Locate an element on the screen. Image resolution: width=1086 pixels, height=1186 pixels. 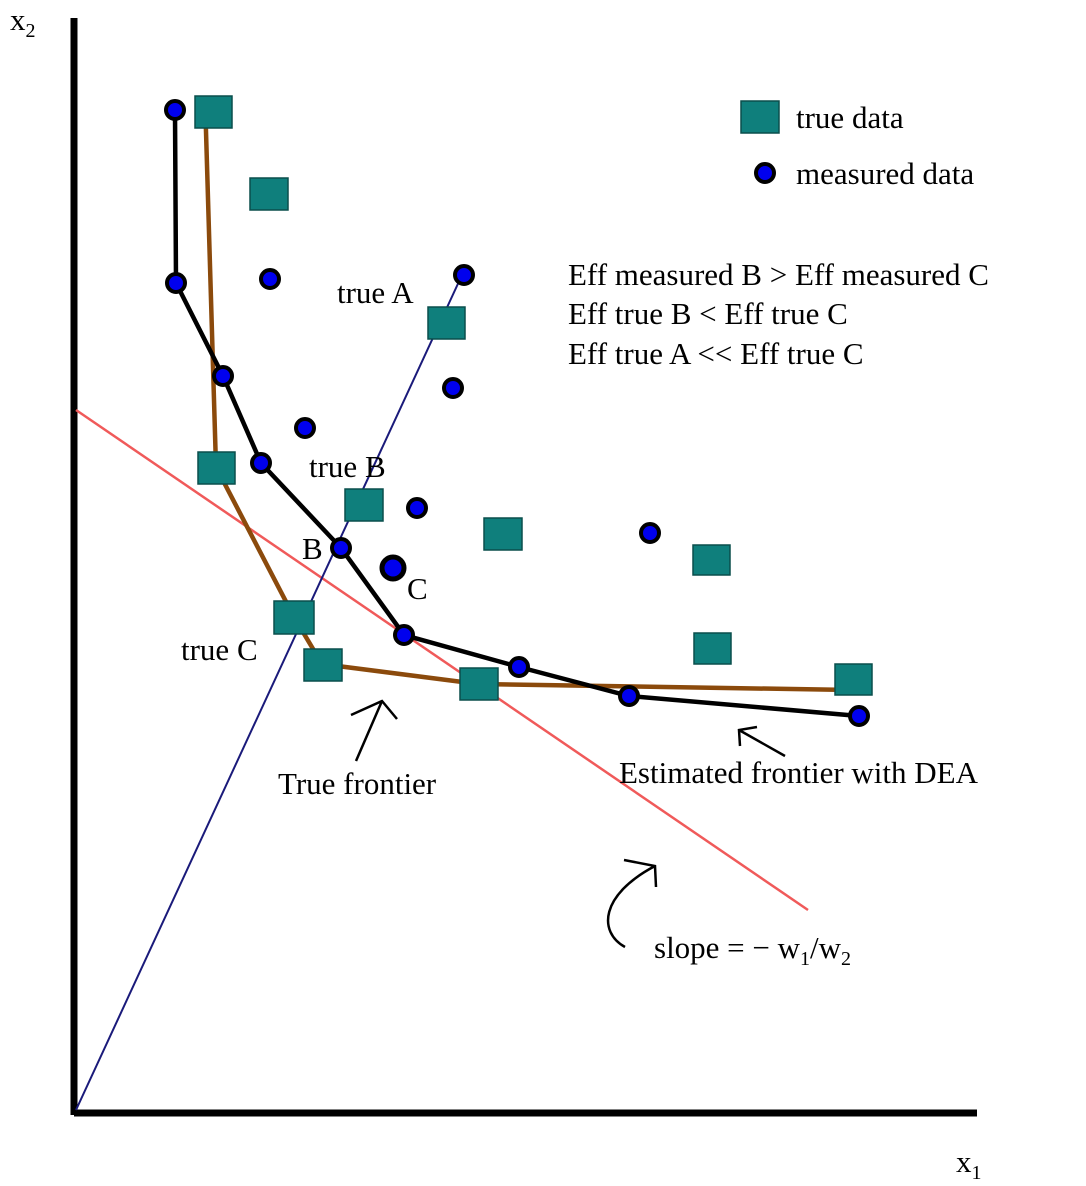
true-frontier-arrow is located at coordinates (374, 730).